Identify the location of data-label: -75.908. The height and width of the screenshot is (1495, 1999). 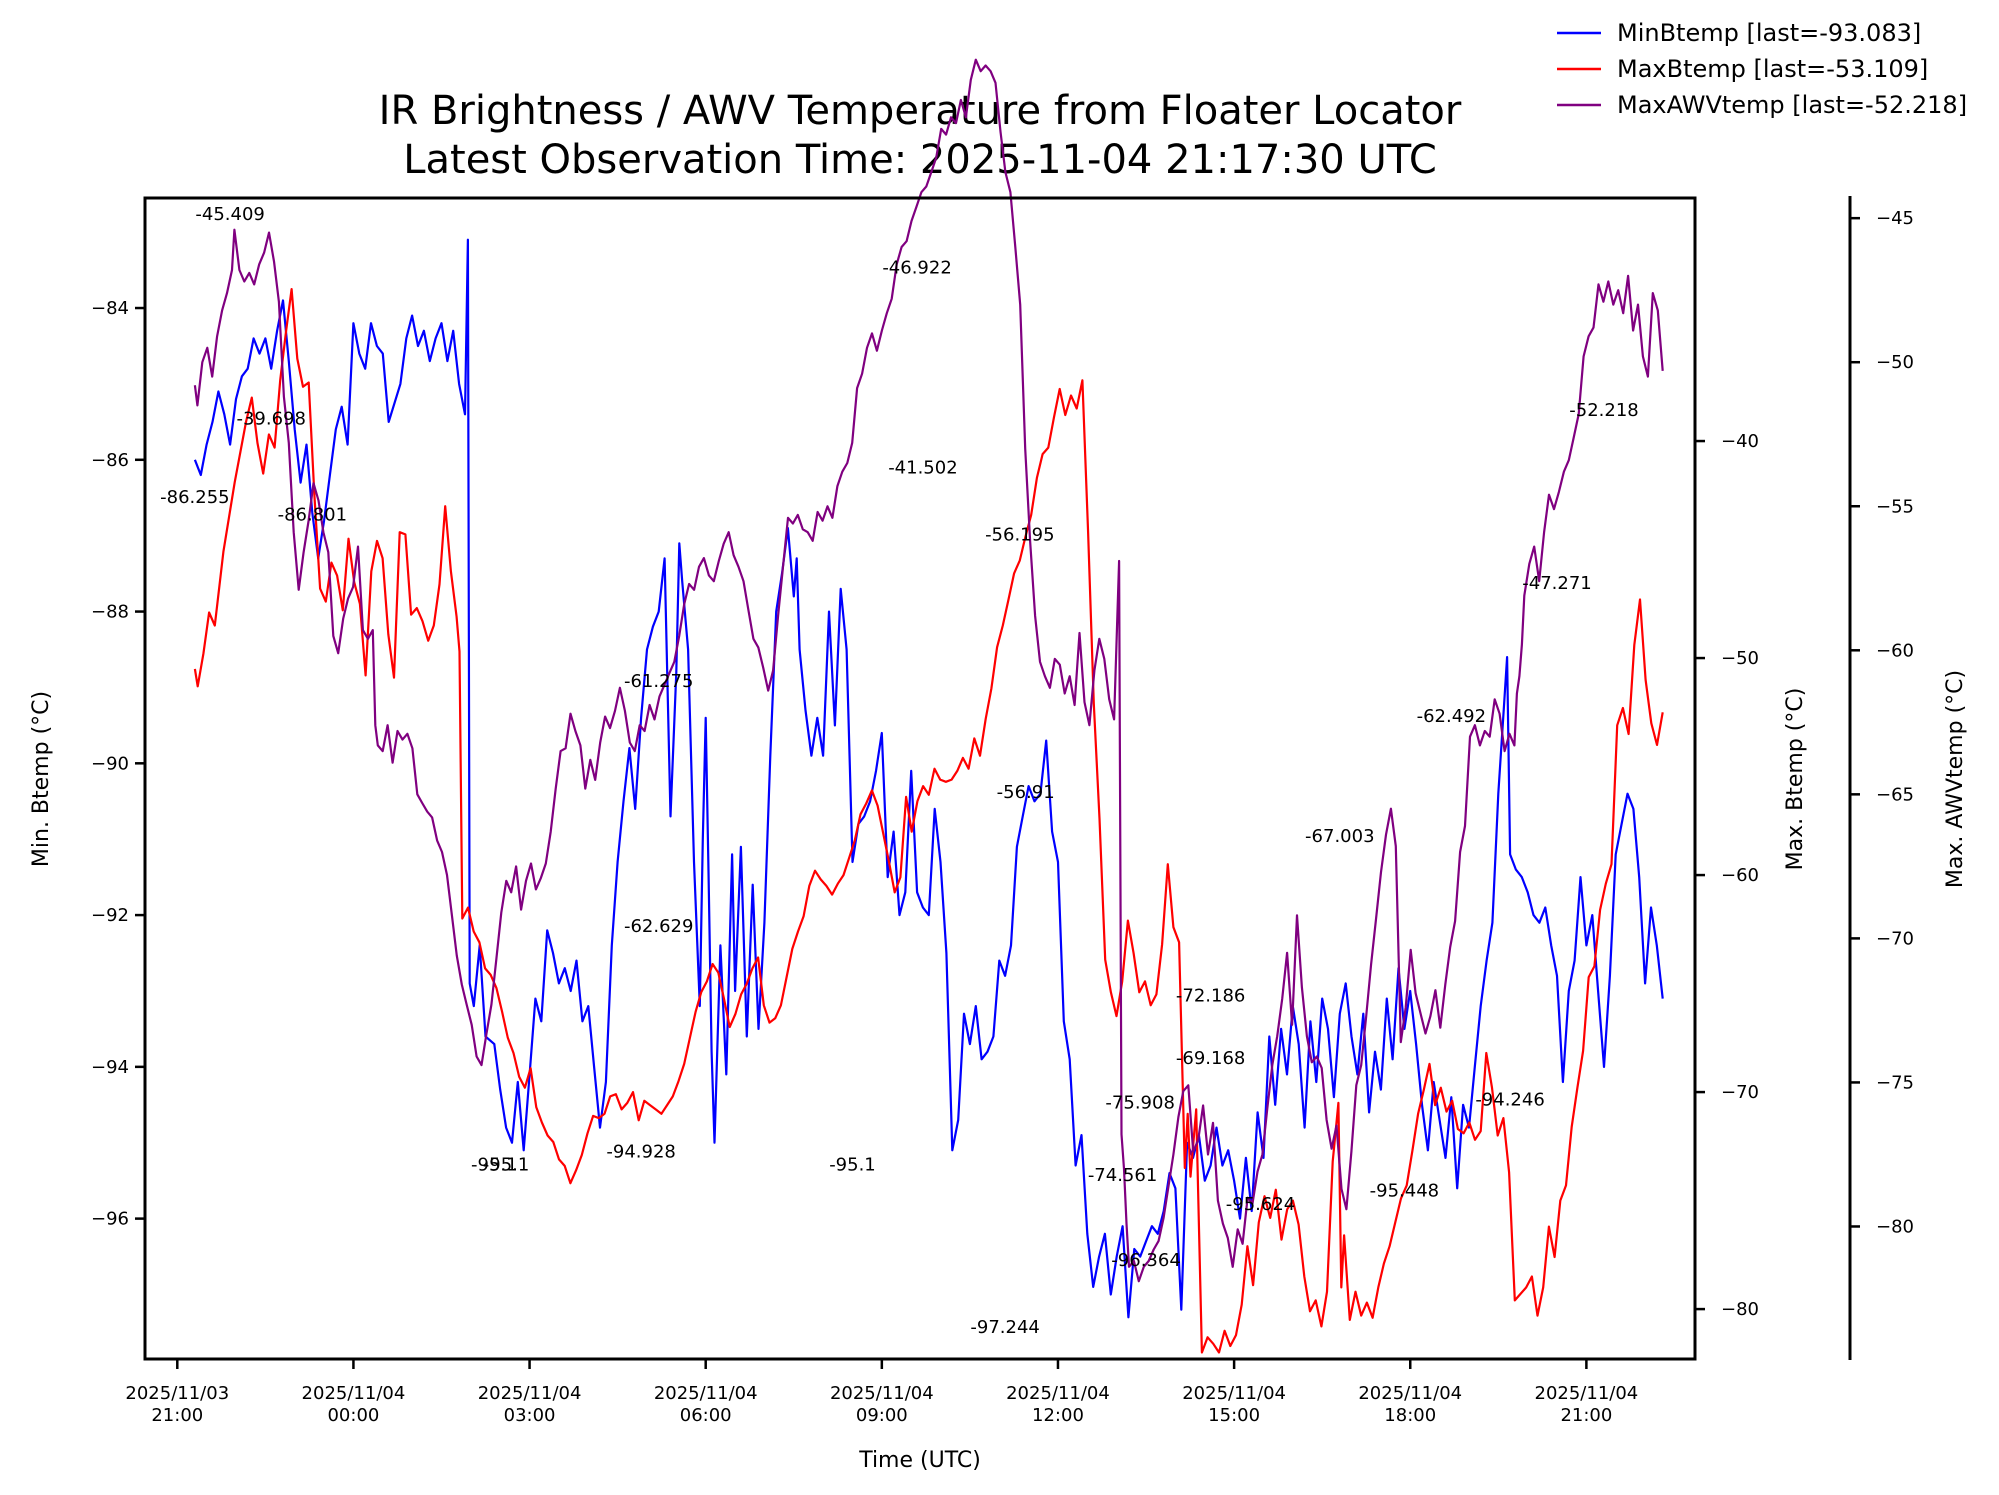
(1139, 1103).